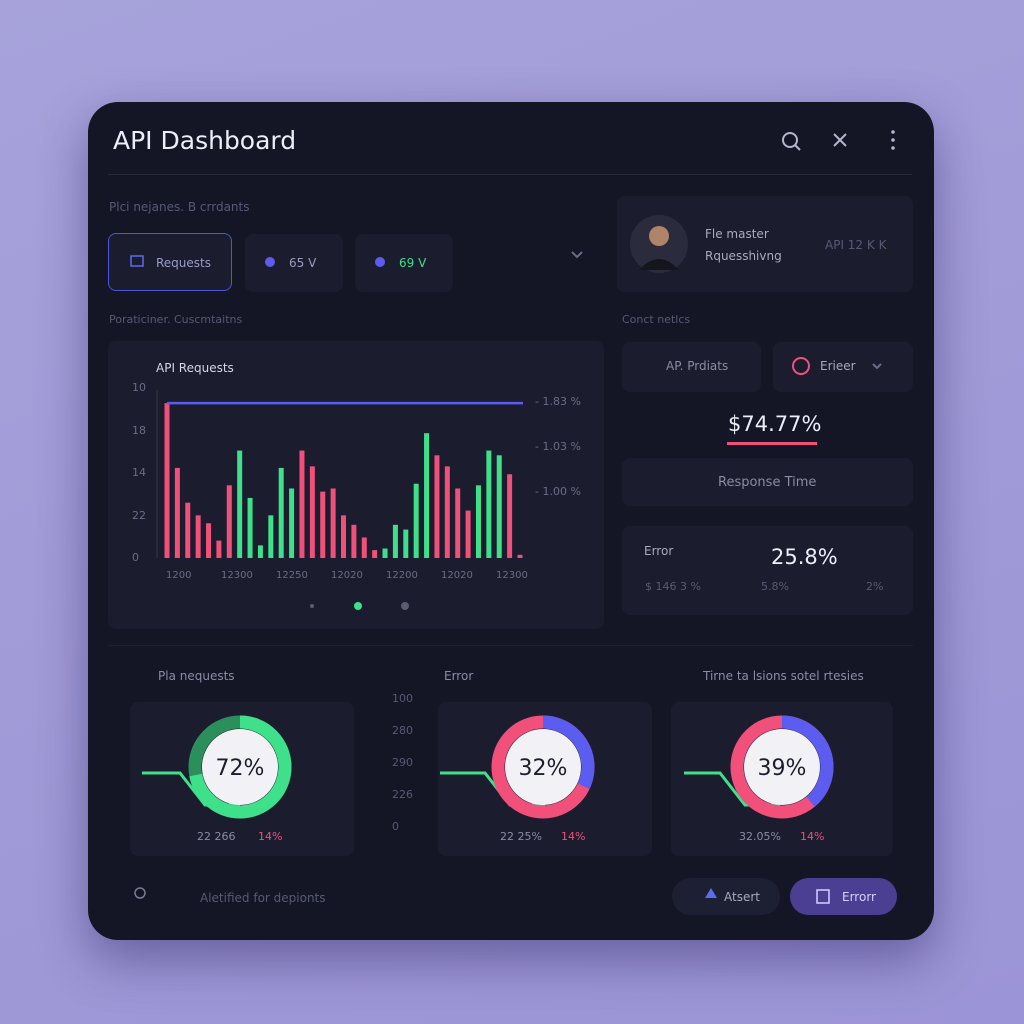 The height and width of the screenshot is (1024, 1024). What do you see at coordinates (558, 401) in the screenshot?
I see `right-label: - 1.83 %` at bounding box center [558, 401].